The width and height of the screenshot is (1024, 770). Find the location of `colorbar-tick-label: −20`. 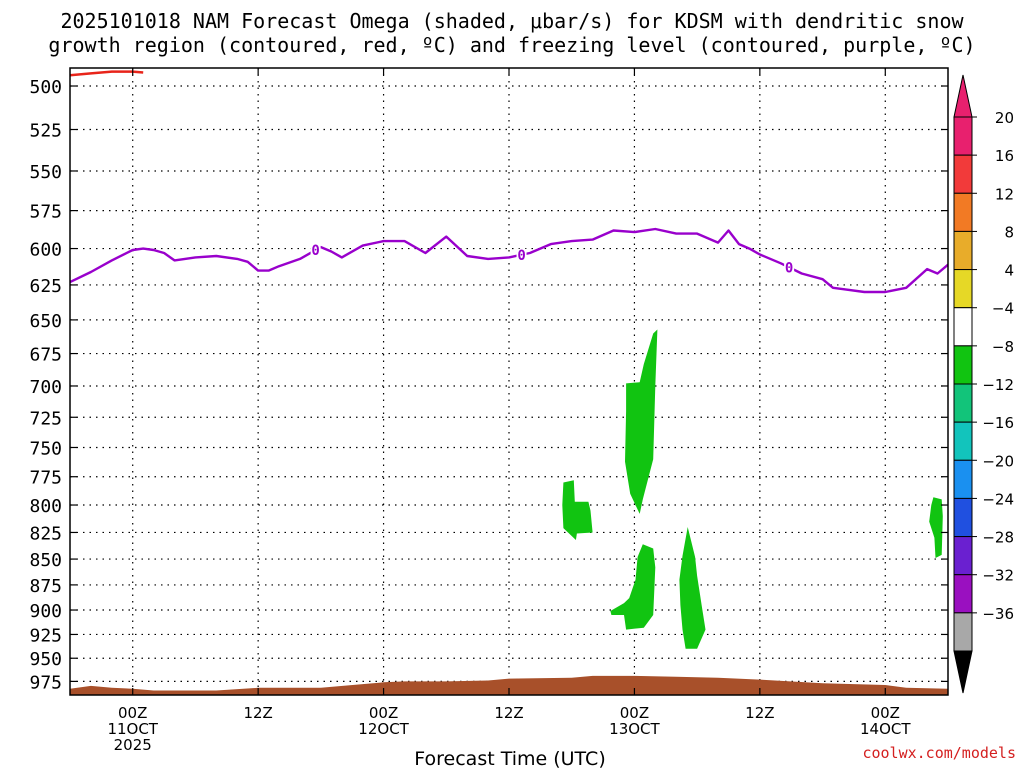

colorbar-tick-label: −20 is located at coordinates (998, 461).